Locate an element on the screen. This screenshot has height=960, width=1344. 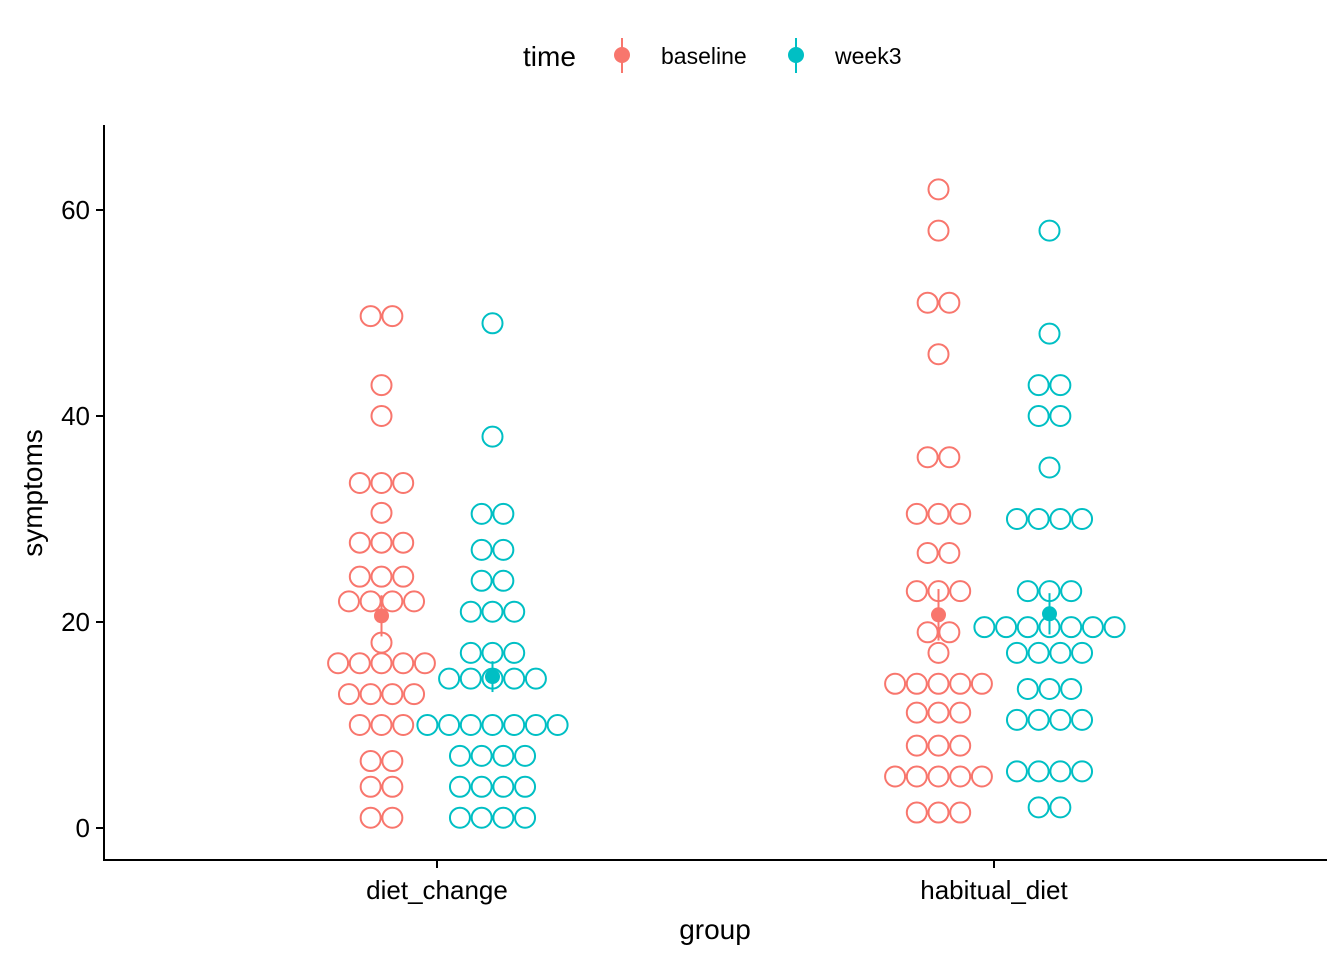
legend: time baseline week3 is located at coordinates (712, 55).